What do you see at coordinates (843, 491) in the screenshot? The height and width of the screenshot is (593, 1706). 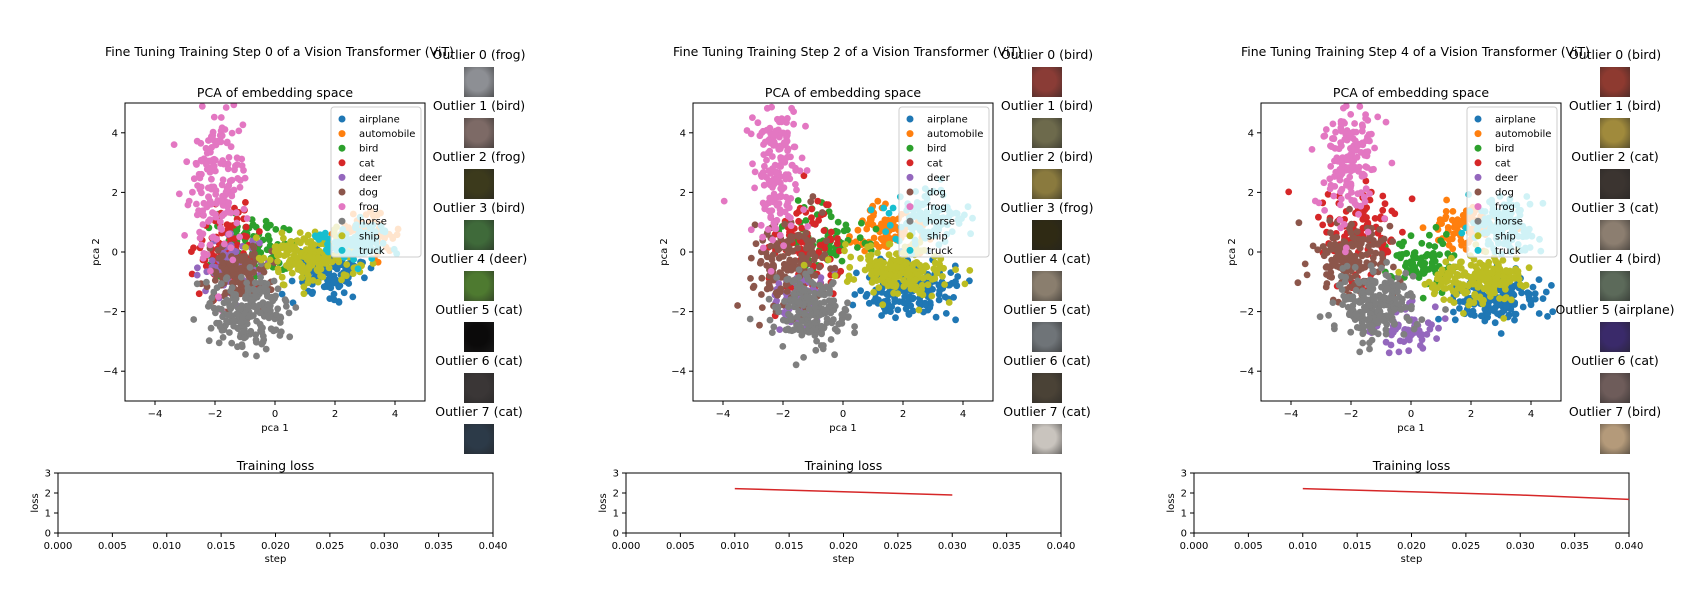 I see `loss-line` at bounding box center [843, 491].